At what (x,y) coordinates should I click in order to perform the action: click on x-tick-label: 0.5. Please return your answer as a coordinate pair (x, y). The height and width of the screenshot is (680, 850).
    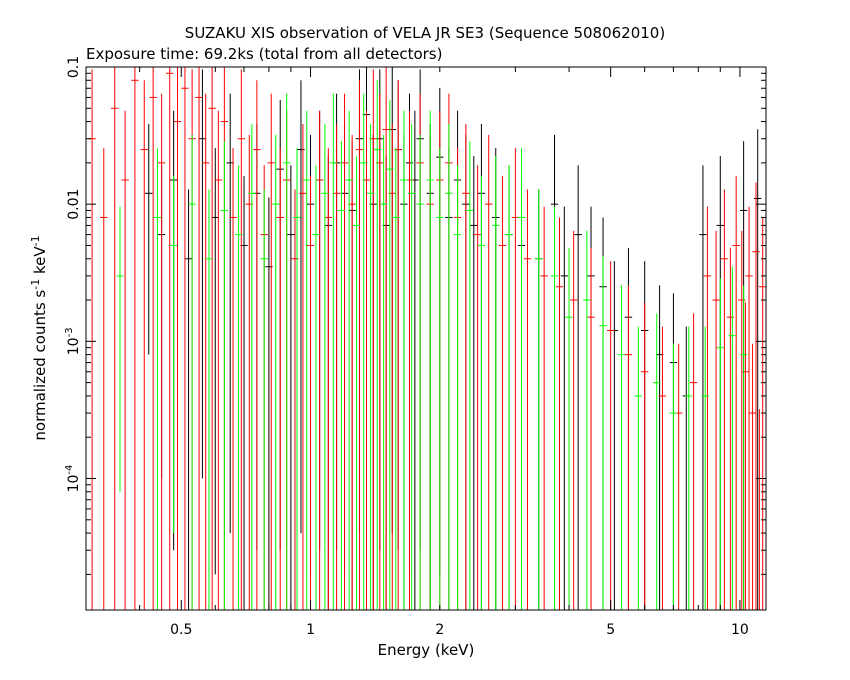
    Looking at the image, I should click on (181, 630).